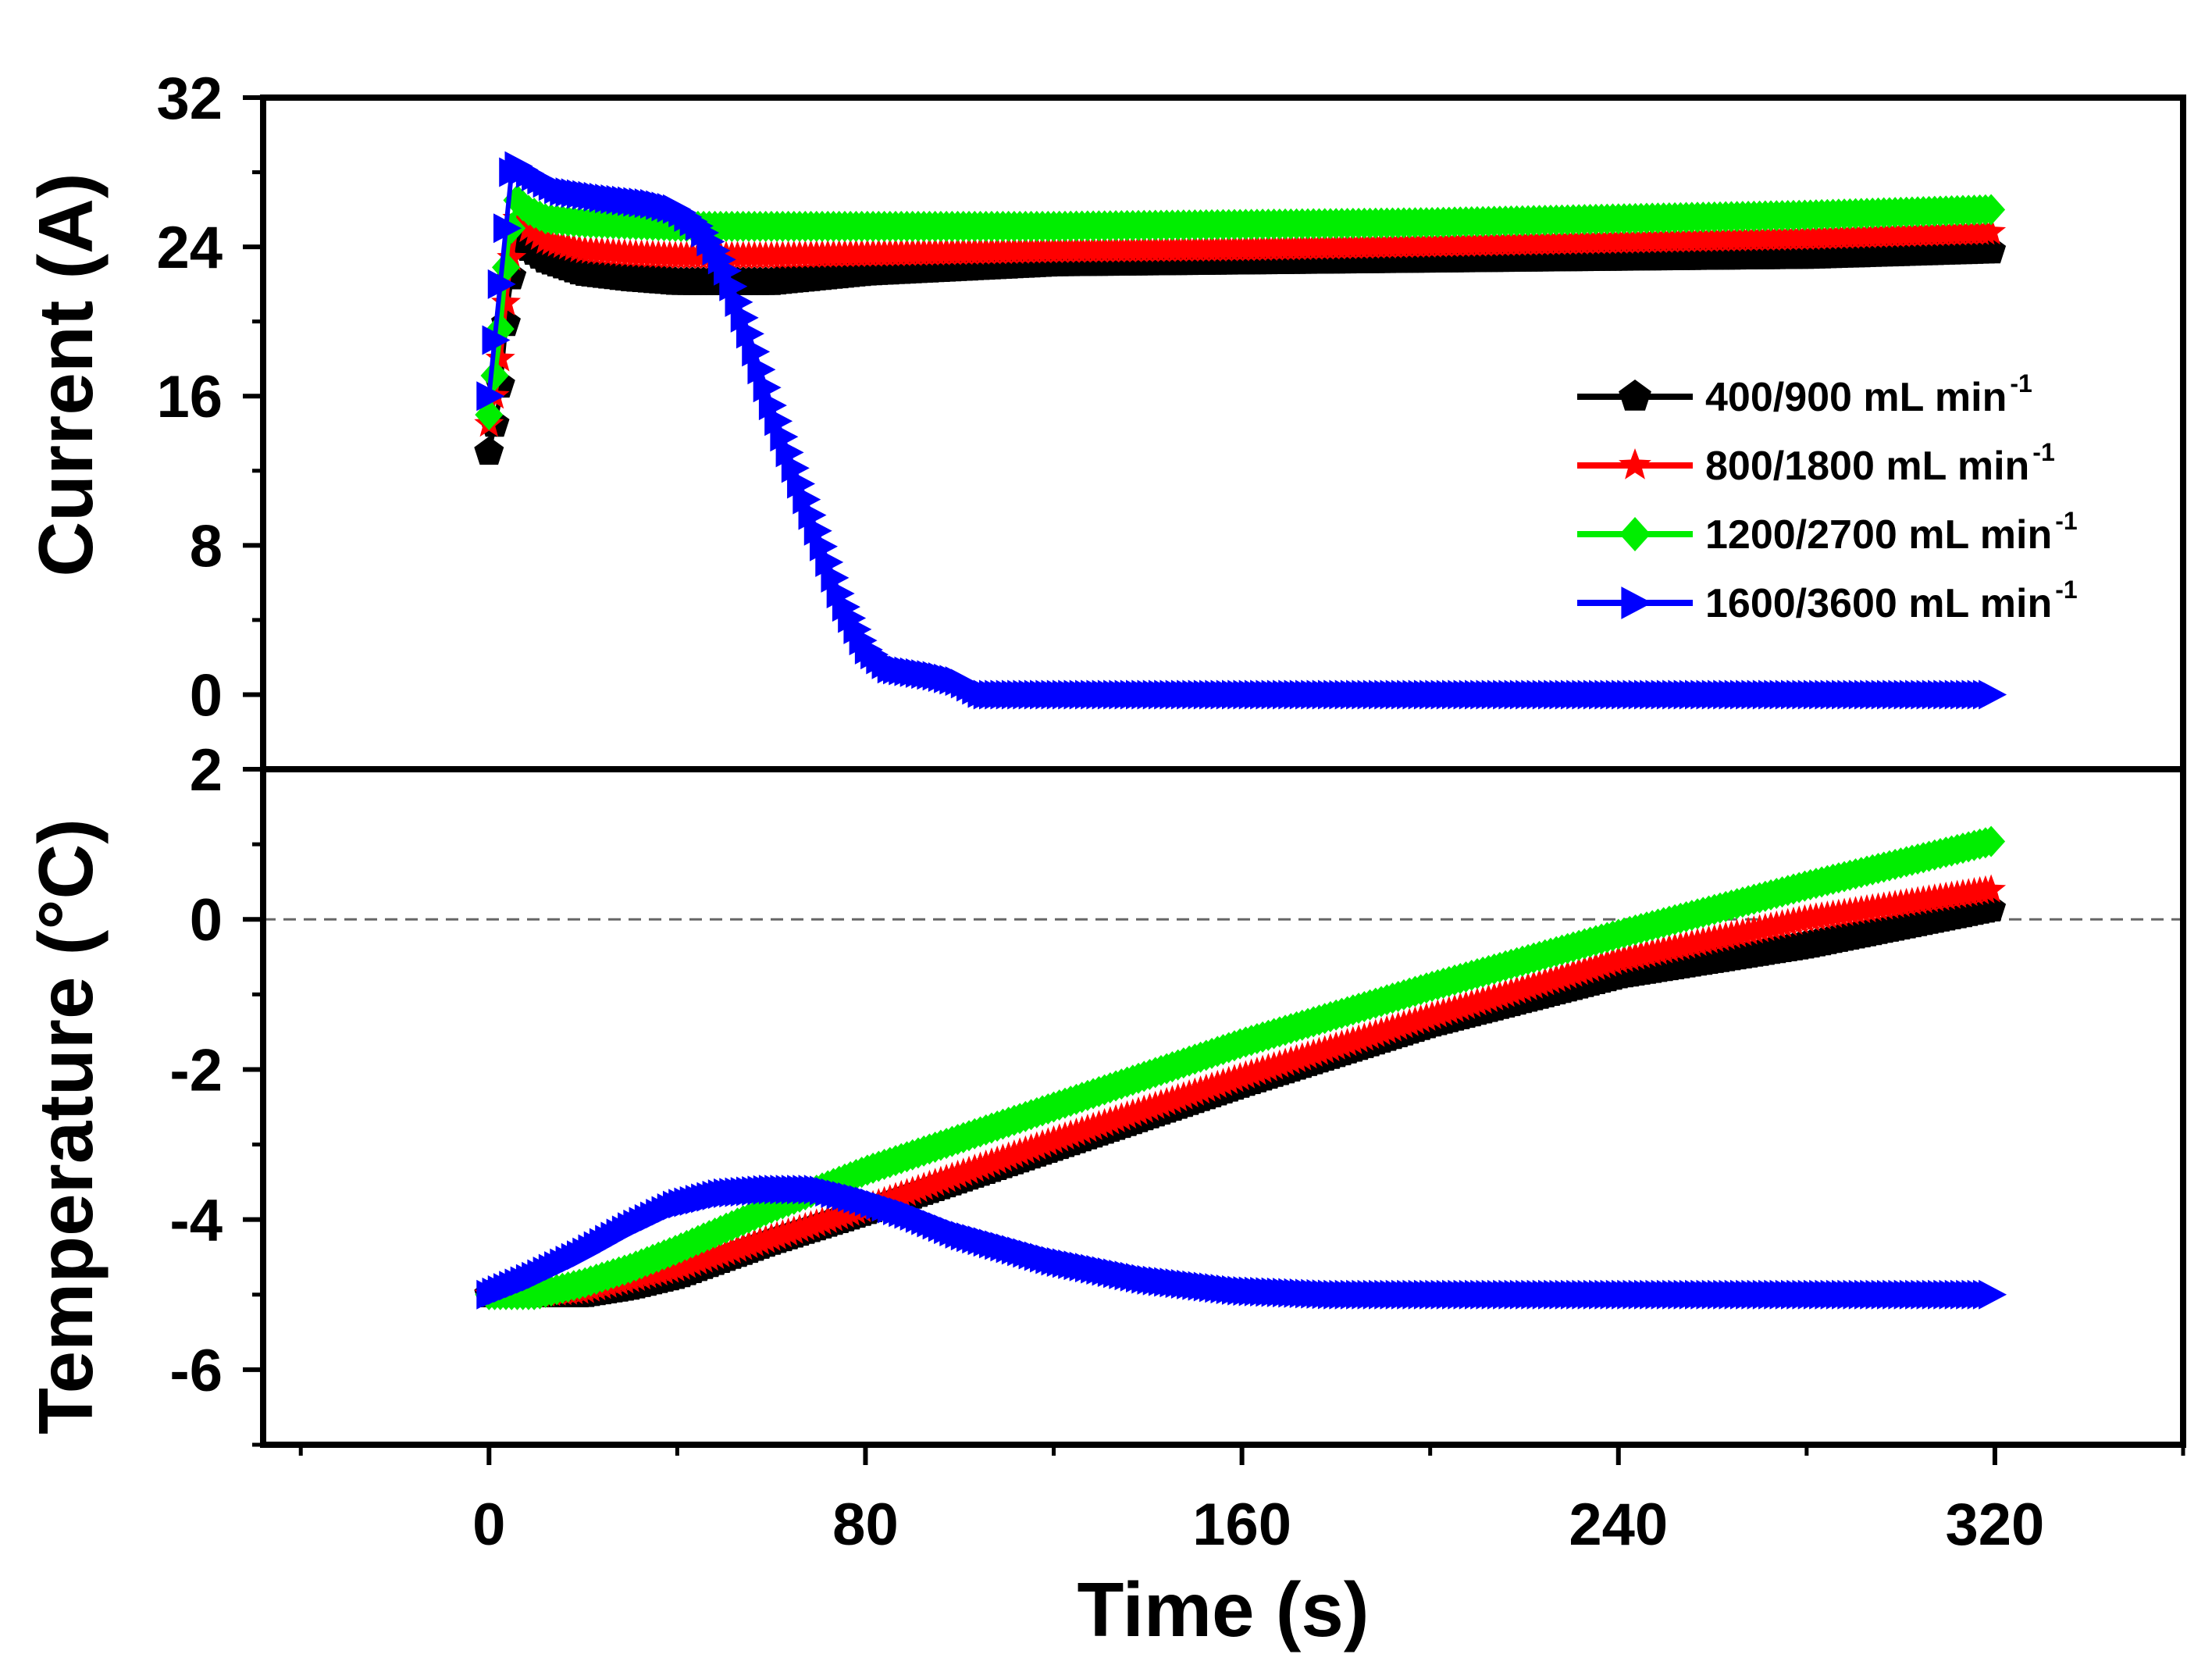 This screenshot has width=2212, height=1672. Describe the element at coordinates (206, 546) in the screenshot. I see `current-ytick-label: 8` at that location.